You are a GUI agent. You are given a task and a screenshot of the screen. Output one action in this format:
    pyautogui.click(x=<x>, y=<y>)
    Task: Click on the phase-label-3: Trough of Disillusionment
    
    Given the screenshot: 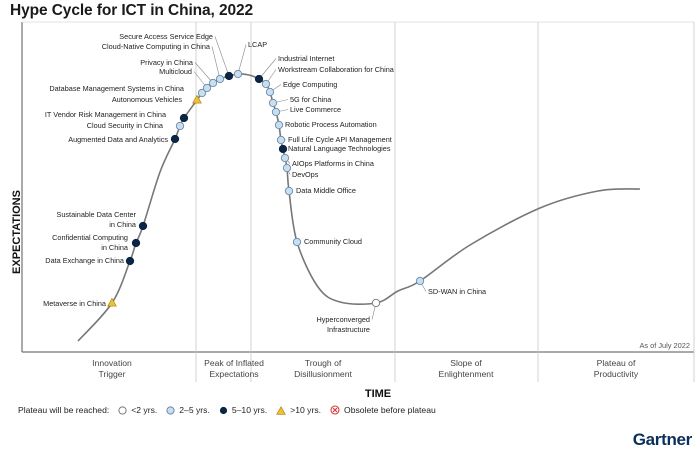 What is the action you would take?
    pyautogui.click(x=323, y=368)
    